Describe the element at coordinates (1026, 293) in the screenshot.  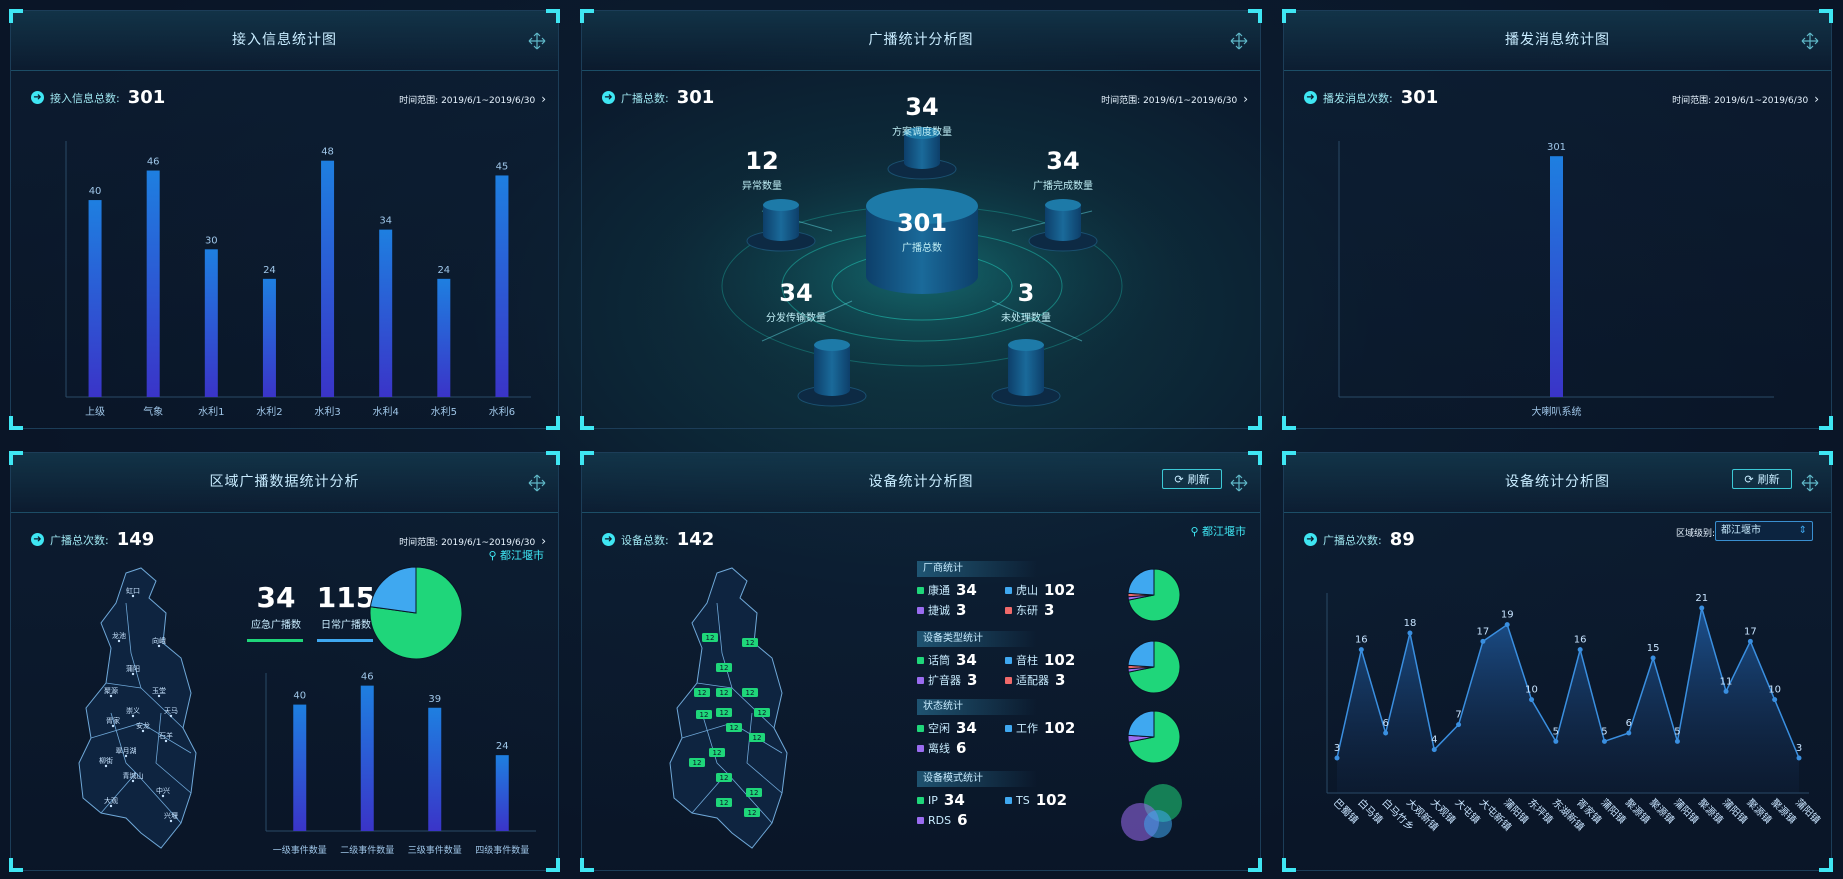
I see `stat-unprocessed-value: 3` at that location.